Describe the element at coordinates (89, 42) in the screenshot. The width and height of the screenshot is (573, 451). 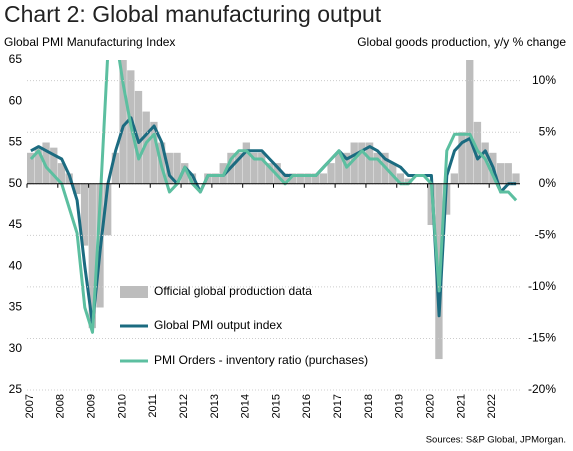
I see `y-axis-label: Global PMI Manufacturing Index` at that location.